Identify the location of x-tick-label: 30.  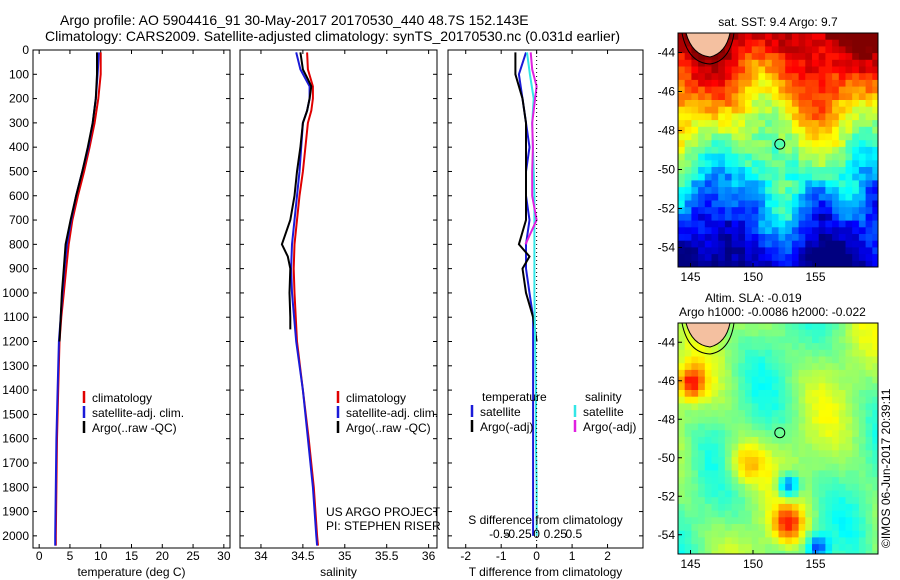
(224, 556).